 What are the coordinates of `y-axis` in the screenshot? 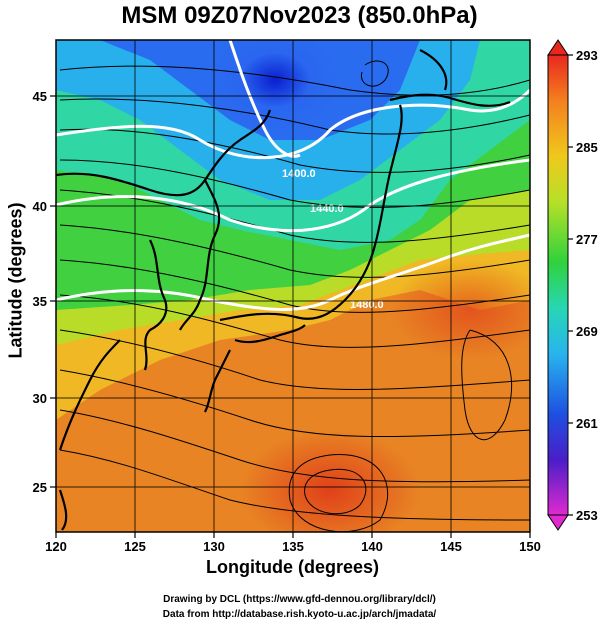 It's located at (53, 291).